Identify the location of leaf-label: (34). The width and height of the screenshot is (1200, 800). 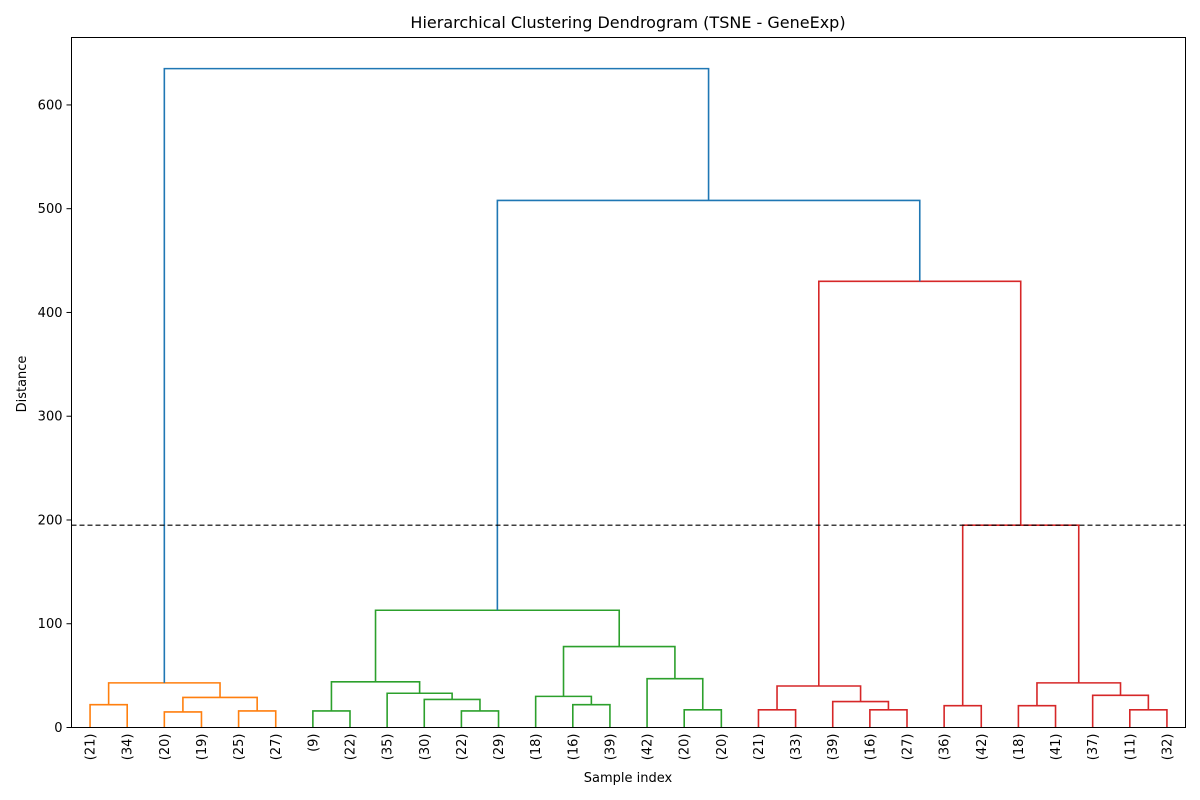
(128, 747).